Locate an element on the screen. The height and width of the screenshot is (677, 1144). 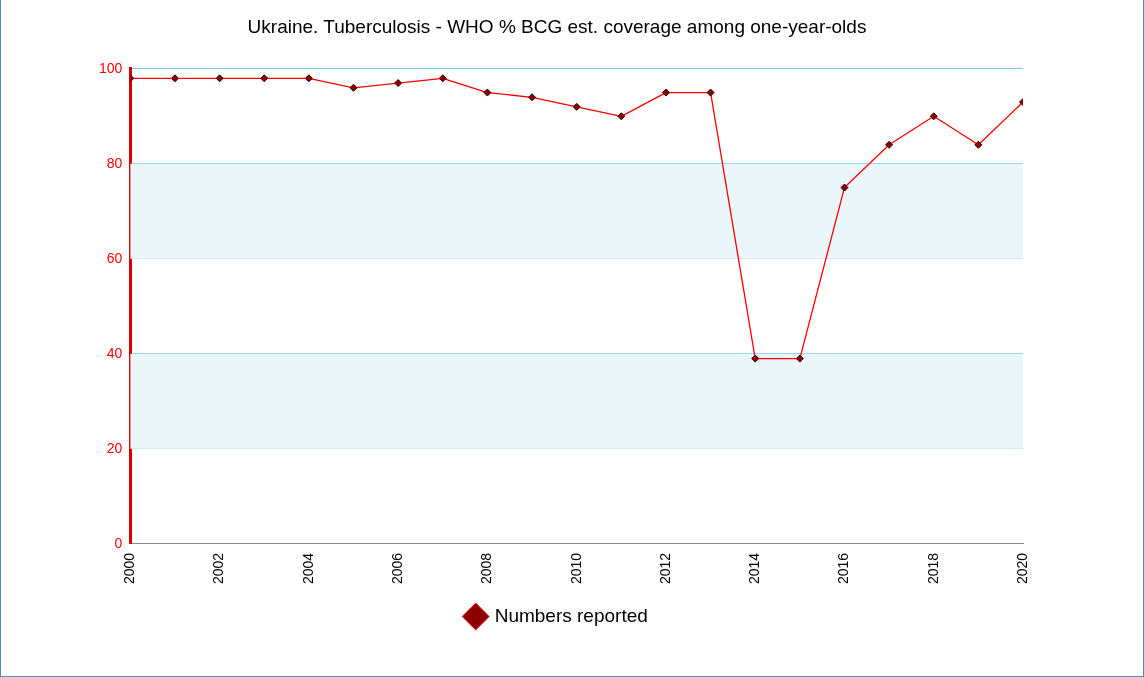
y-tick-label: 100 is located at coordinates (111, 67).